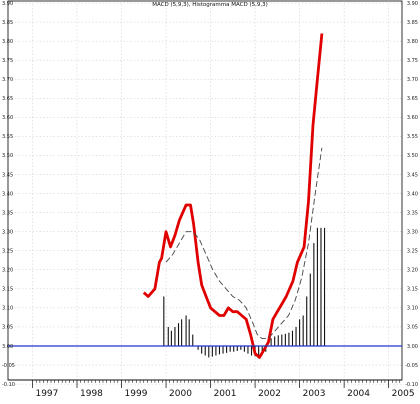 The height and width of the screenshot is (404, 420). What do you see at coordinates (412, 61) in the screenshot?
I see `y-tick-label-right: 3.75` at bounding box center [412, 61].